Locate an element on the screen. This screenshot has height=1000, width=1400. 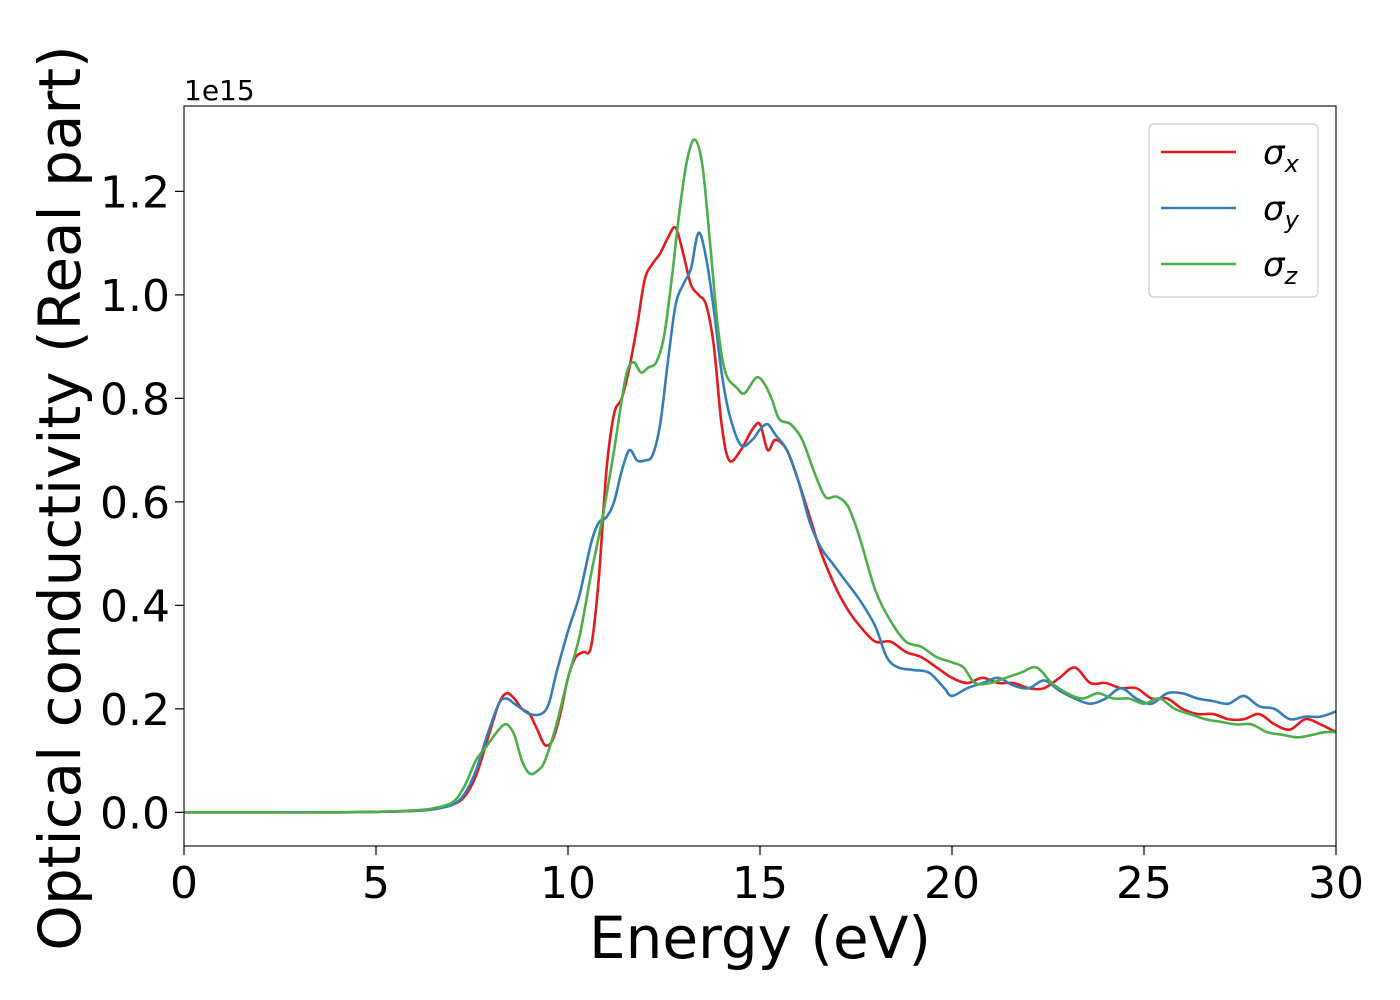
legend-box is located at coordinates (1233, 210).